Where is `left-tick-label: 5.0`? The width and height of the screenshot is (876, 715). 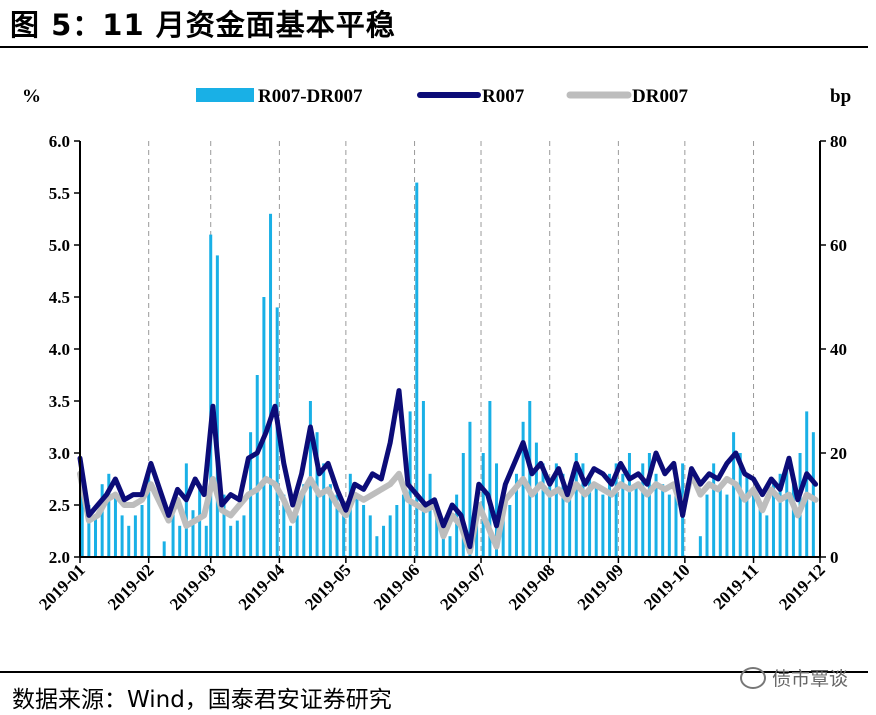
left-tick-label: 5.0 is located at coordinates (59, 245).